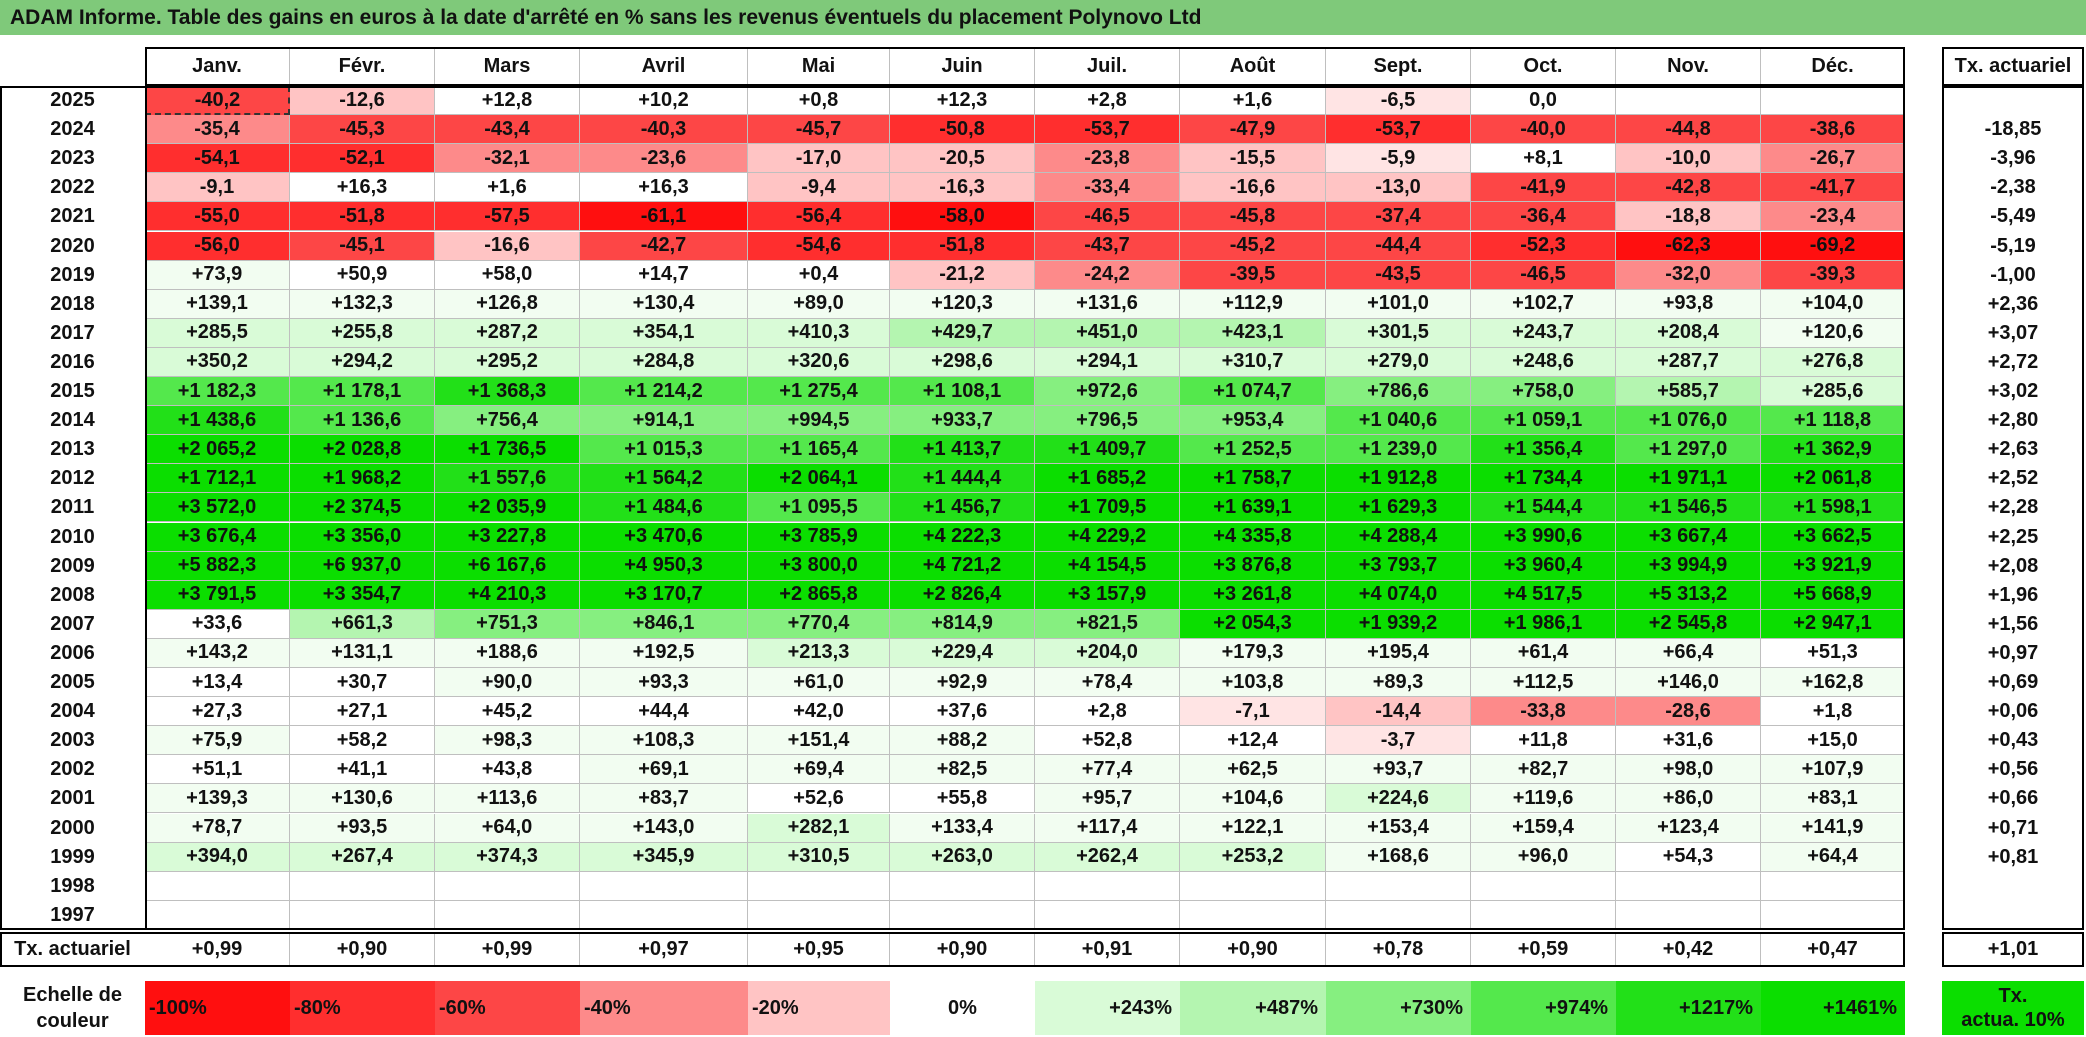 Image resolution: width=2086 pixels, height=1037 pixels. I want to click on table-cell: +1 059,1, so click(1543, 421).